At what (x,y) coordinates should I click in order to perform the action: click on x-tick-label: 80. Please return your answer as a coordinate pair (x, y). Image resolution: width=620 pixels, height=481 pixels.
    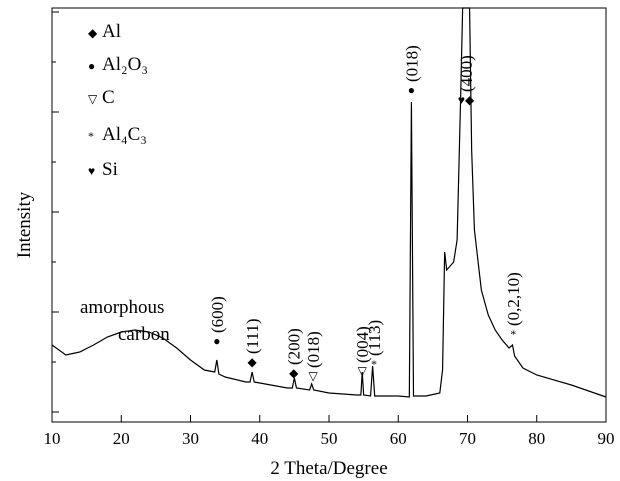
    Looking at the image, I should click on (536, 438).